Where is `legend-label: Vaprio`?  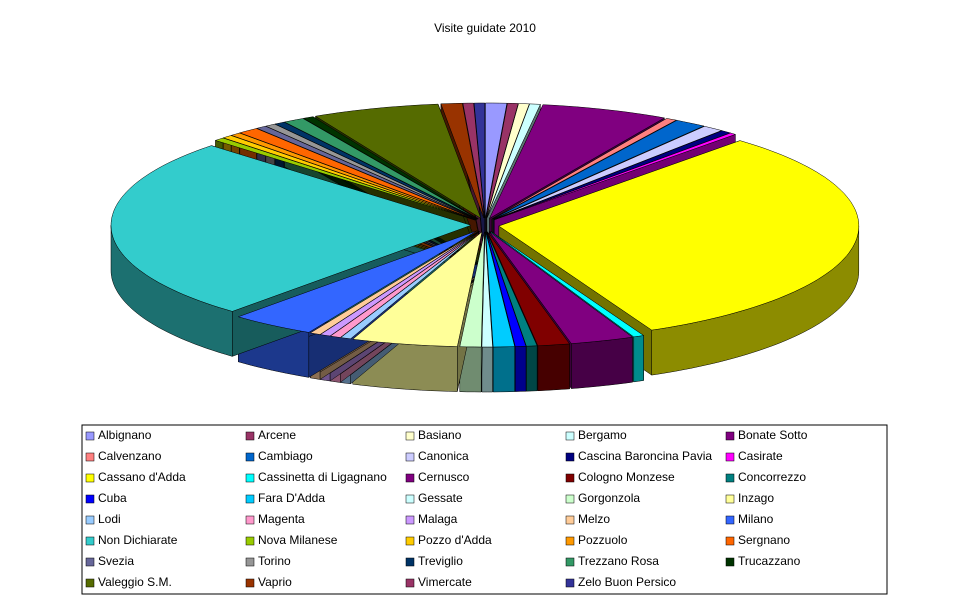 legend-label: Vaprio is located at coordinates (275, 582).